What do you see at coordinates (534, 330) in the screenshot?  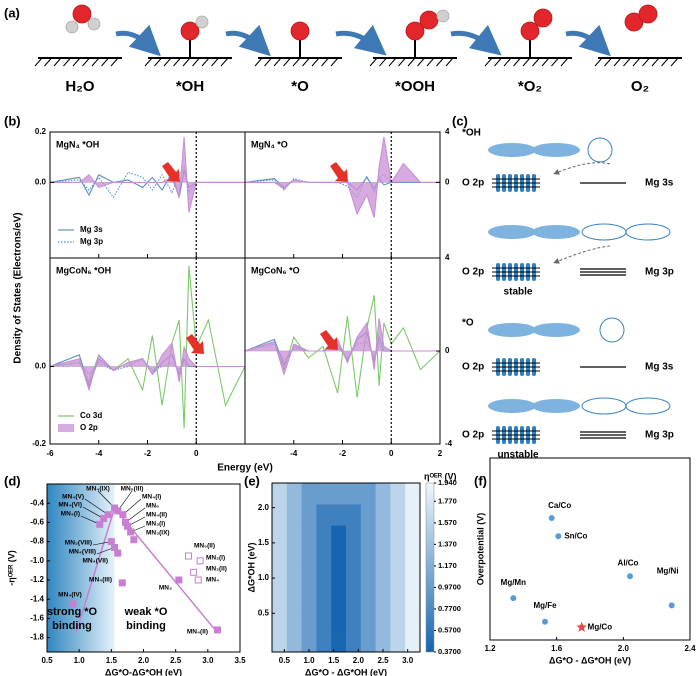 I see `orbital-node` at bounding box center [534, 330].